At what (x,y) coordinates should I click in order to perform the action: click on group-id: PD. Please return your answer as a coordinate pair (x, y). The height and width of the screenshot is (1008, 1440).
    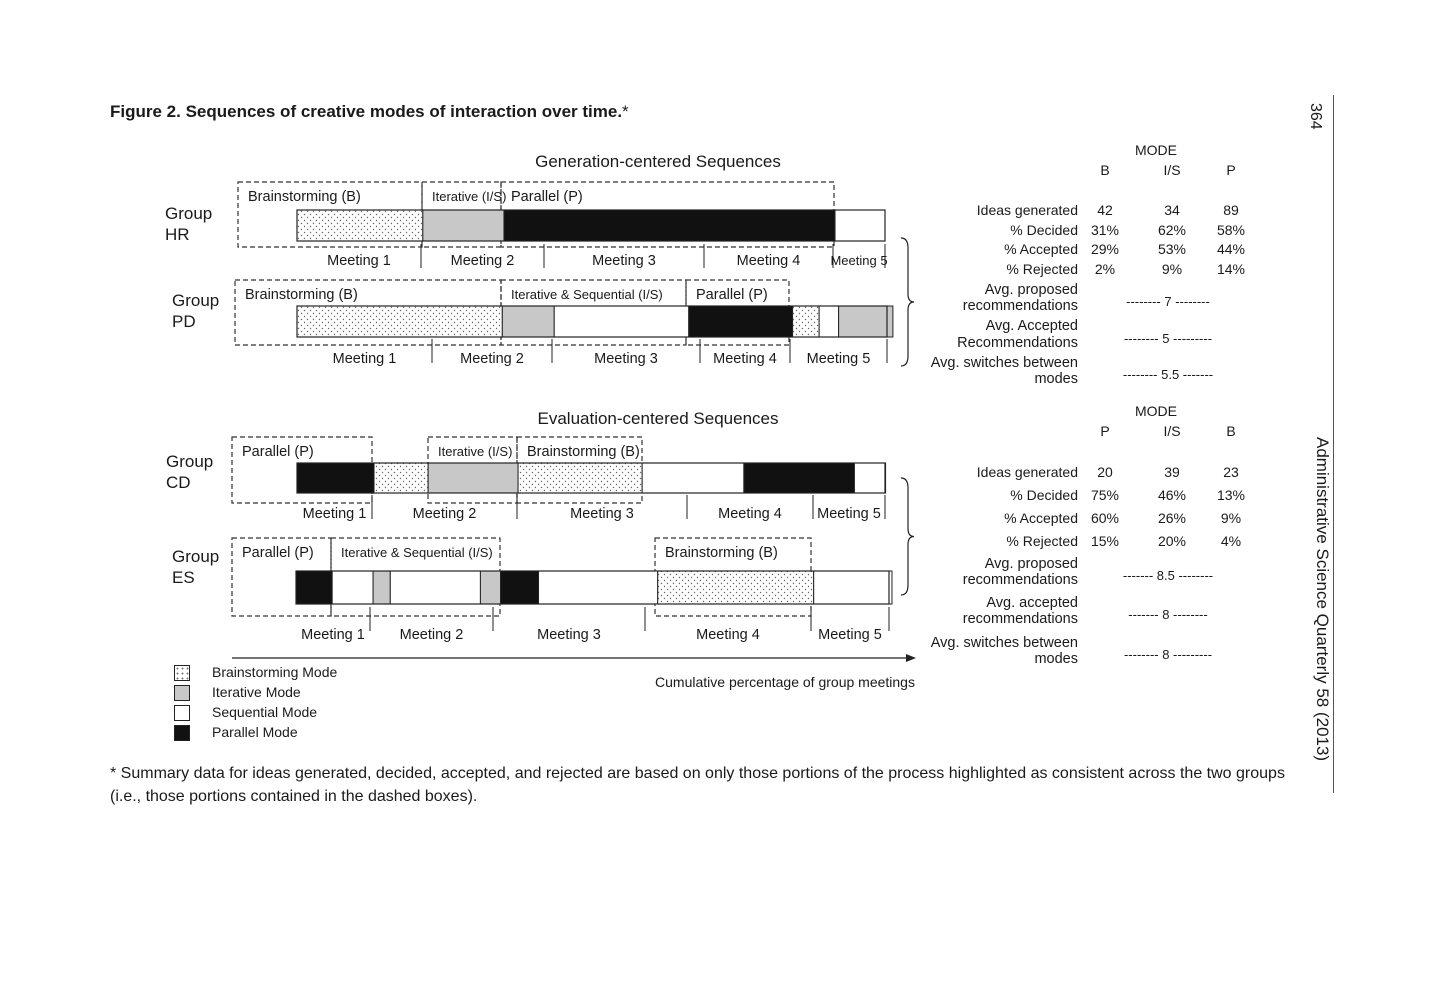
    Looking at the image, I should click on (184, 321).